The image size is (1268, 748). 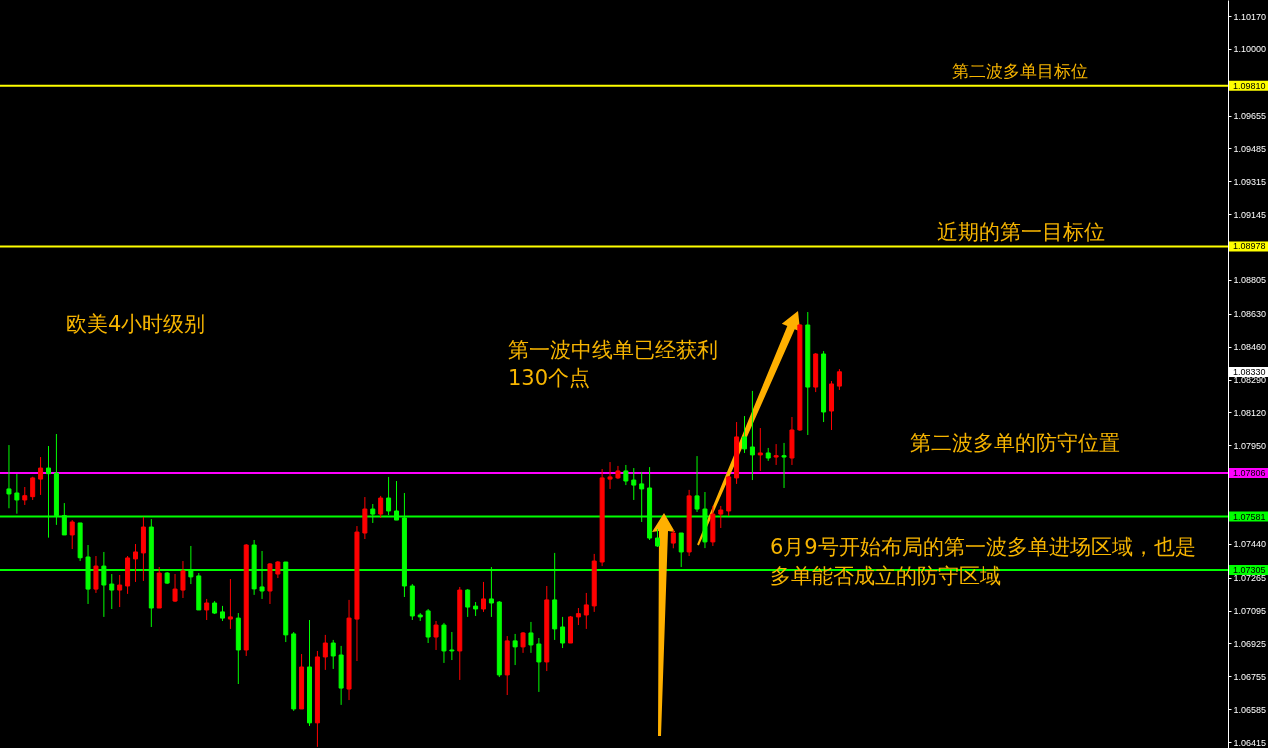 I want to click on y-tick-label: 1.07440, so click(x=1250, y=544).